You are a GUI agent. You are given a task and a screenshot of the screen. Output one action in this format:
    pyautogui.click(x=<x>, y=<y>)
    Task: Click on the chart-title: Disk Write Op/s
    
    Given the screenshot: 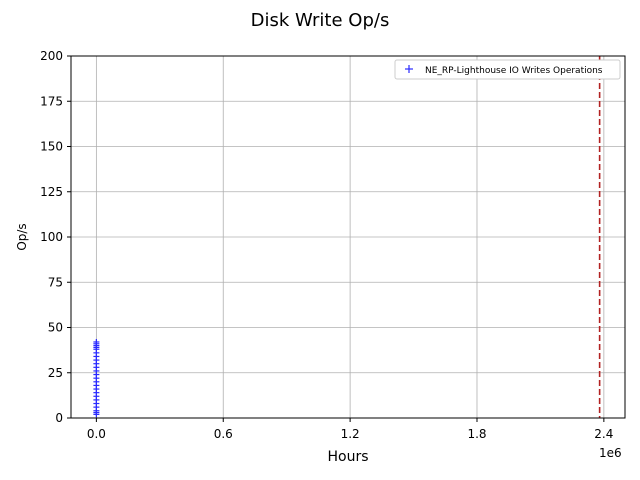 What is the action you would take?
    pyautogui.click(x=320, y=20)
    